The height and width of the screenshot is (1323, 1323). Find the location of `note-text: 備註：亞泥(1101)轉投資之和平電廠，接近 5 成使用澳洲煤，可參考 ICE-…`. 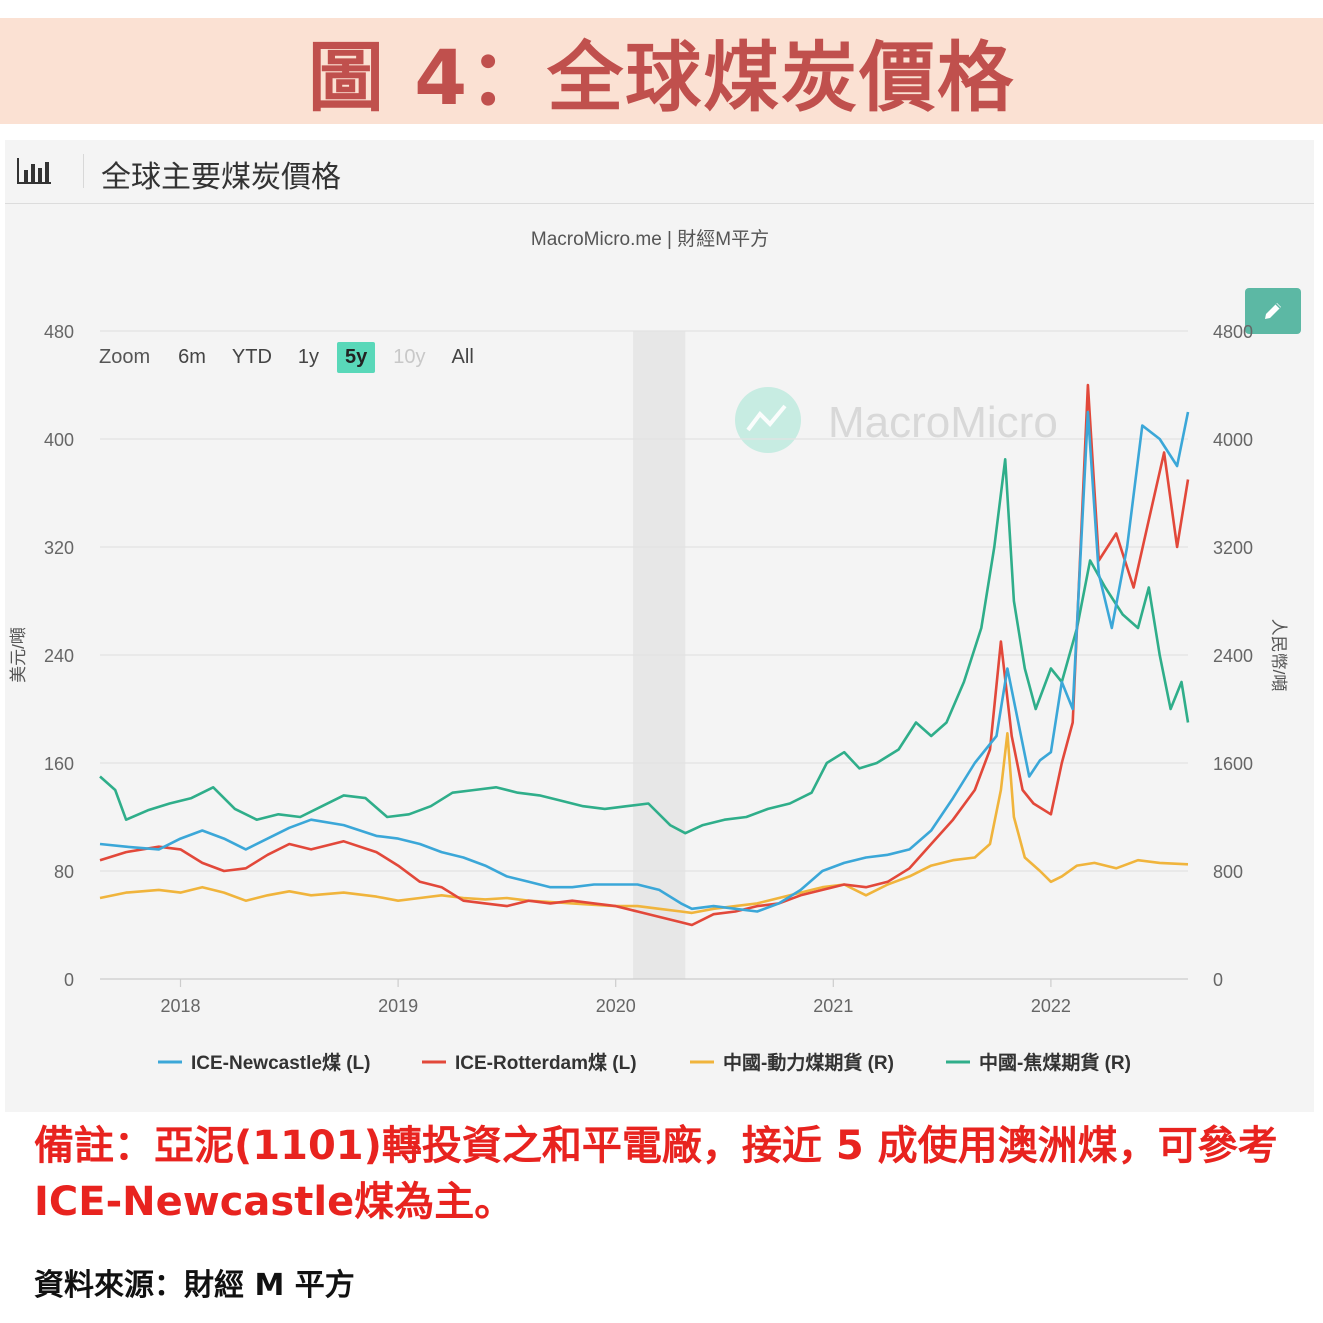

note-text: 備註：亞泥(1101)轉投資之和平電廠，接近 5 成使用澳洲煤，可參考 ICE-… is located at coordinates (656, 1174).